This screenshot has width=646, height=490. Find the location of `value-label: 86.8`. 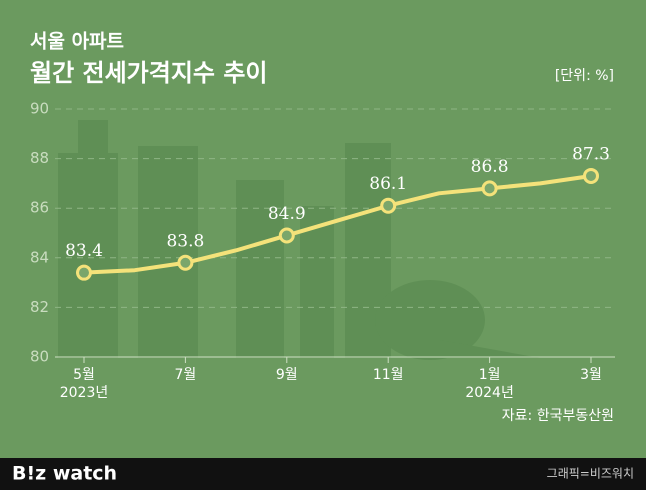

value-label: 86.8 is located at coordinates (490, 167).